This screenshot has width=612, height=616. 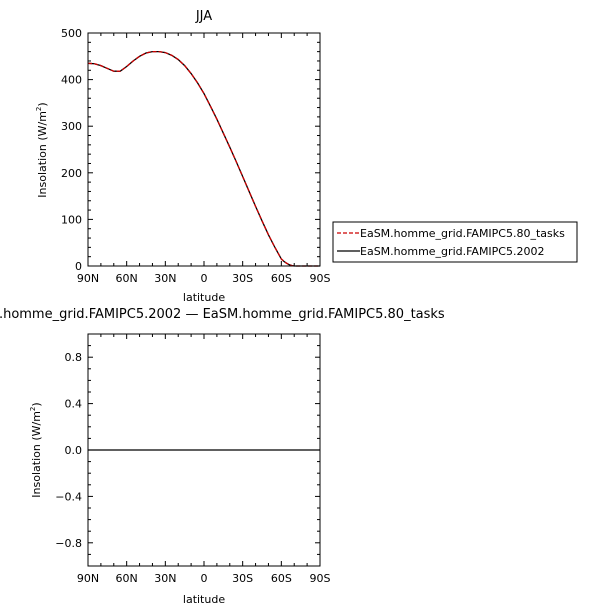 What do you see at coordinates (71, 33) in the screenshot?
I see `y-tick-label: 500` at bounding box center [71, 33].